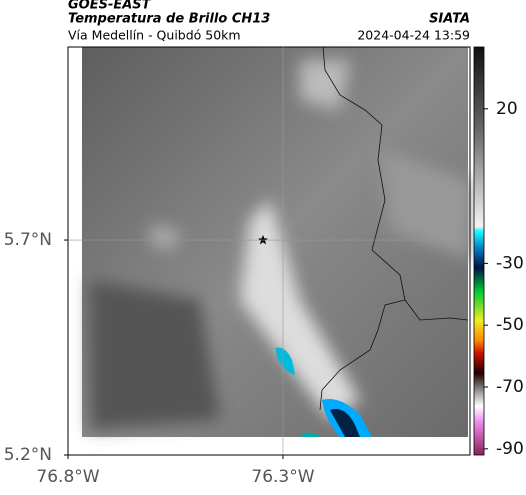 The height and width of the screenshot is (495, 526). Describe the element at coordinates (510, 263) in the screenshot. I see `colorbar-tick-label: -30` at that location.